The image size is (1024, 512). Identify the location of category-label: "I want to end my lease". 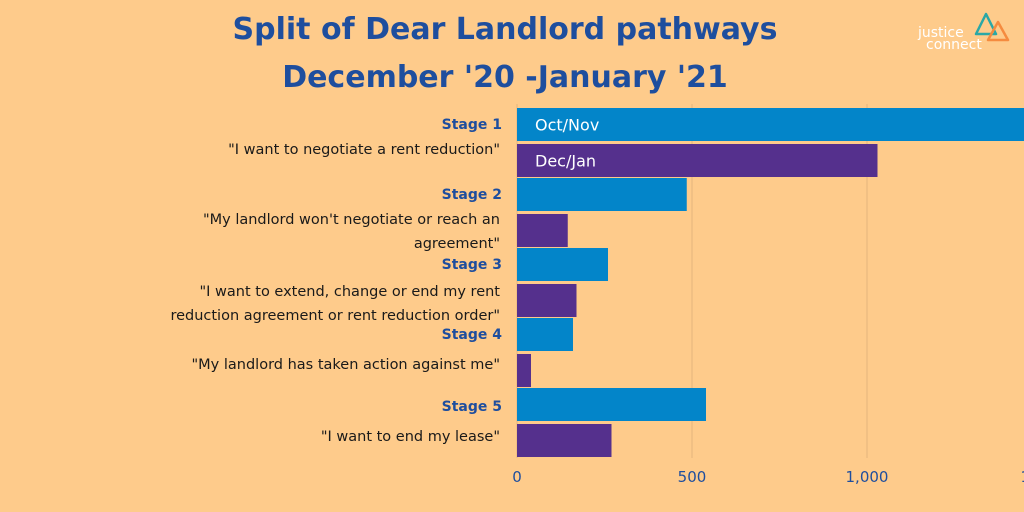
(410, 437).